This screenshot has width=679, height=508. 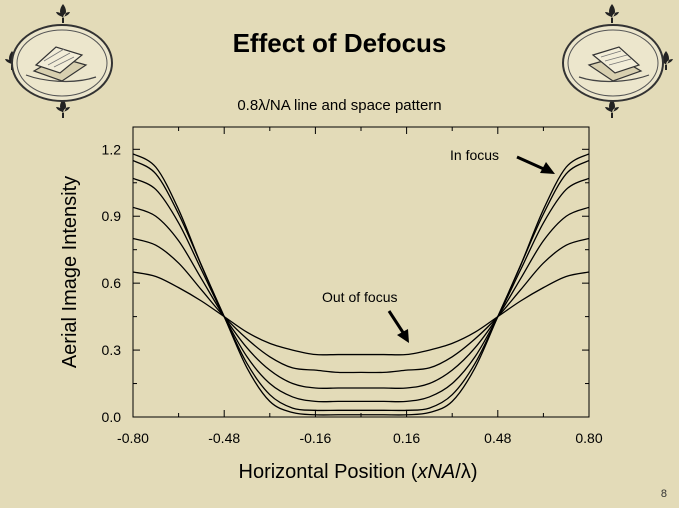 What do you see at coordinates (474, 155) in the screenshot?
I see `annotation-in-focus: In focus` at bounding box center [474, 155].